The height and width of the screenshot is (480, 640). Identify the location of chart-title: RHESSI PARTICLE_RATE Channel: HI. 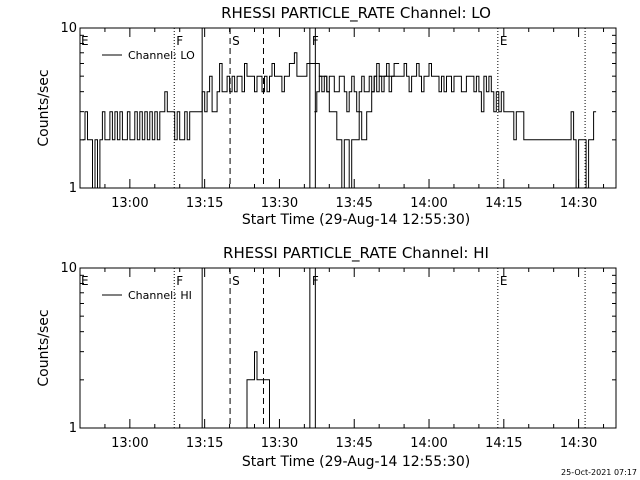
(356, 253).